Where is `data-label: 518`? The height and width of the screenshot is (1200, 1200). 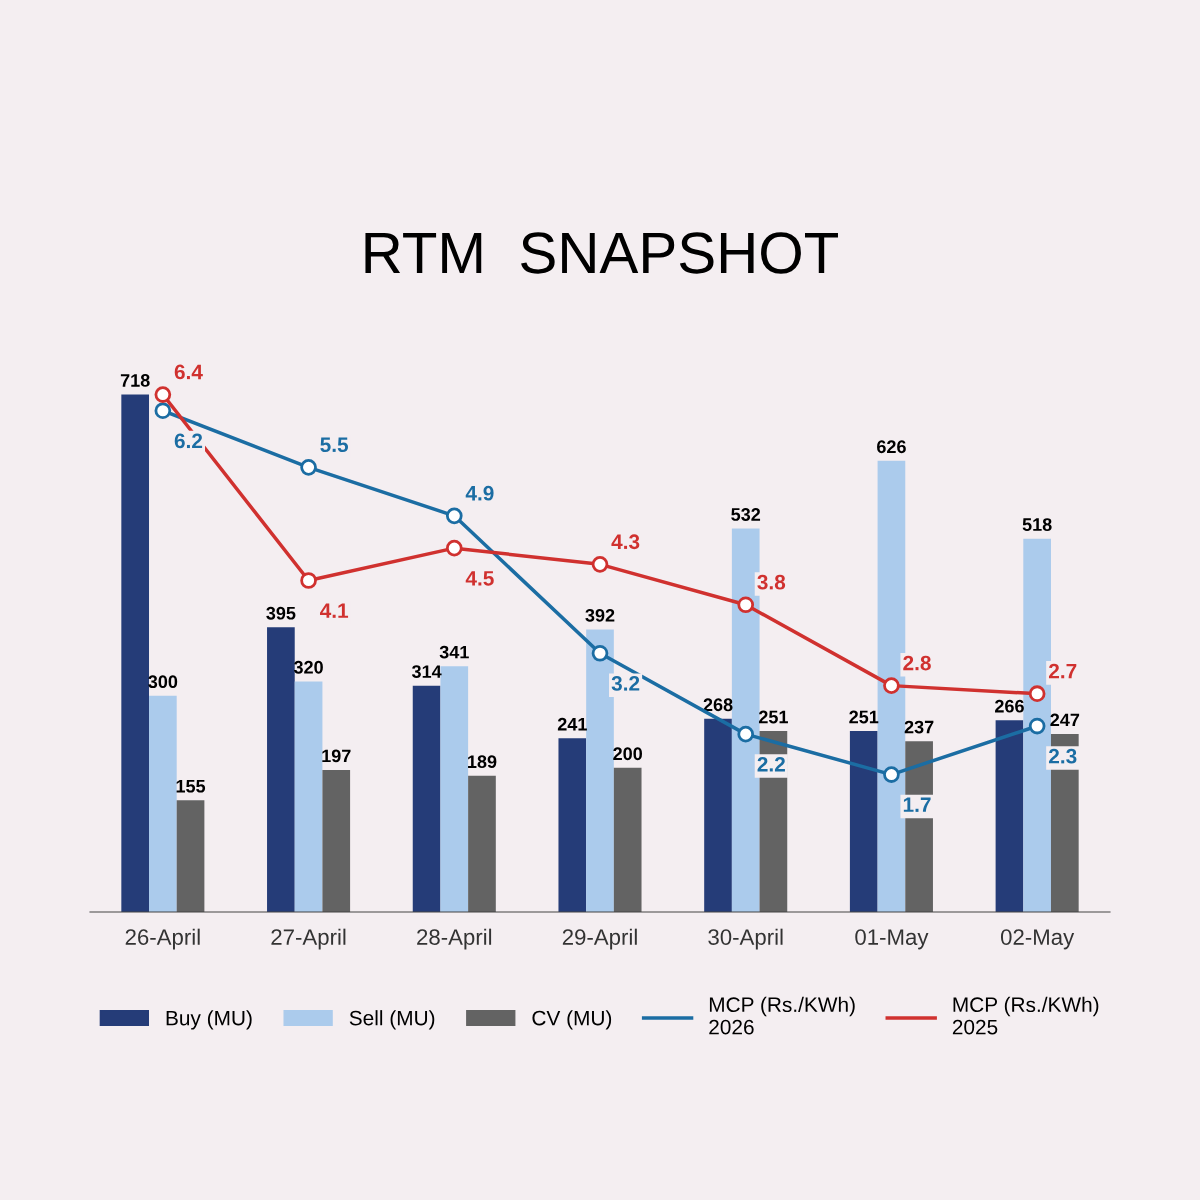
data-label: 518 is located at coordinates (1037, 524).